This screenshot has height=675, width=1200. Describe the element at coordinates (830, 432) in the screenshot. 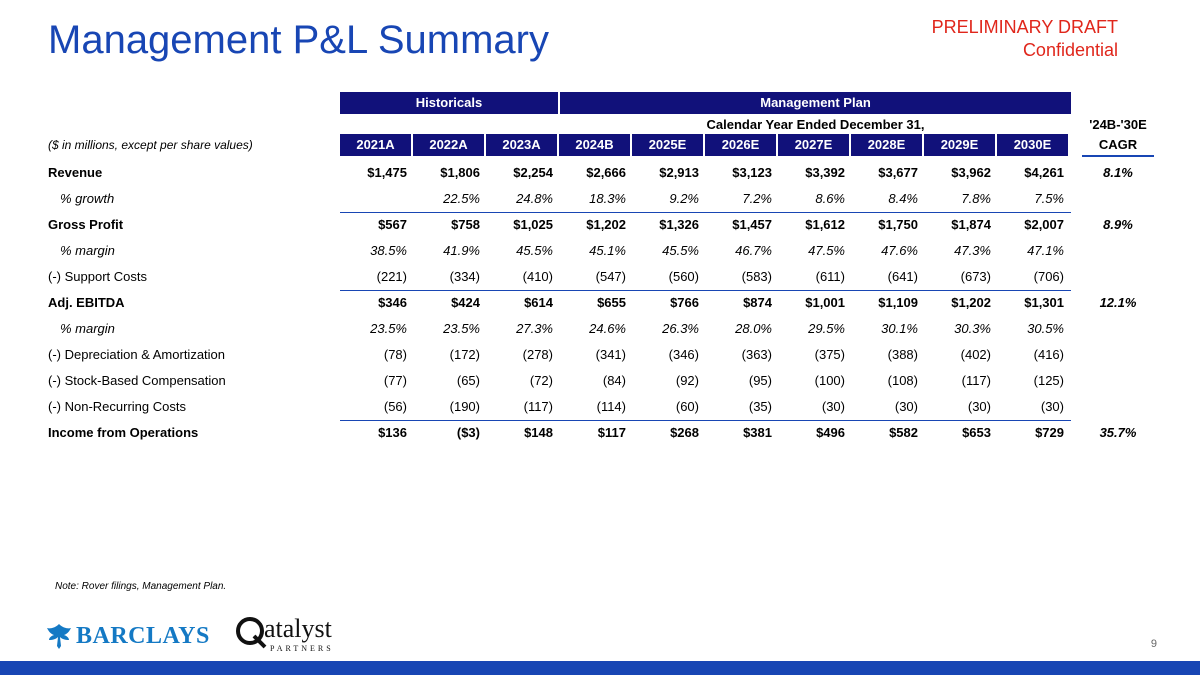

I see `table-cell: $496` at that location.